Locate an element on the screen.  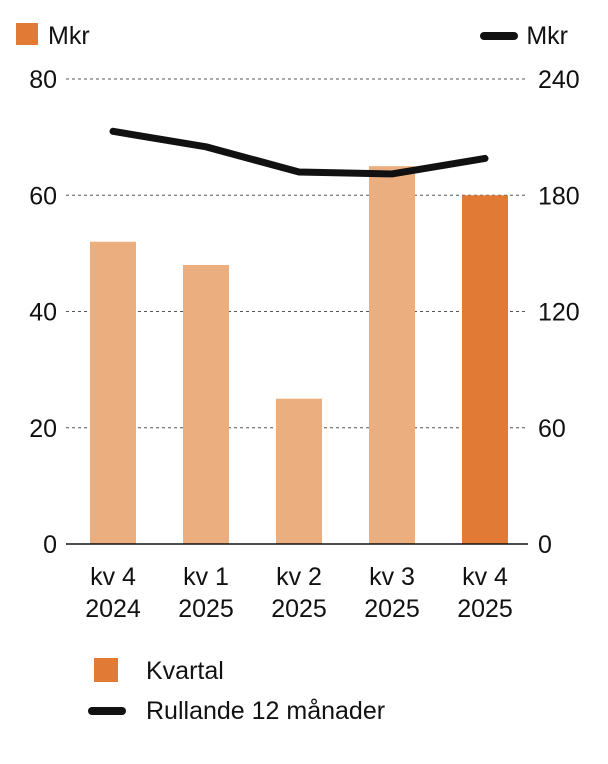
left-axis-ticks: 0 20 40 60 80 is located at coordinates (43, 312).